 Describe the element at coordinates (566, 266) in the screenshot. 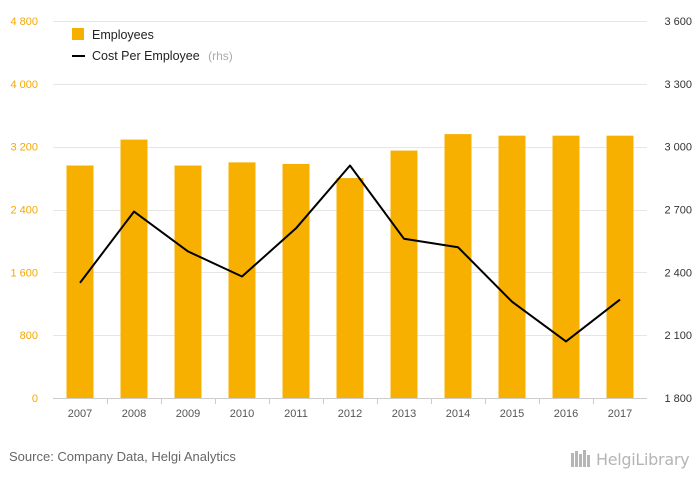

I see `bar-employees-2016` at that location.